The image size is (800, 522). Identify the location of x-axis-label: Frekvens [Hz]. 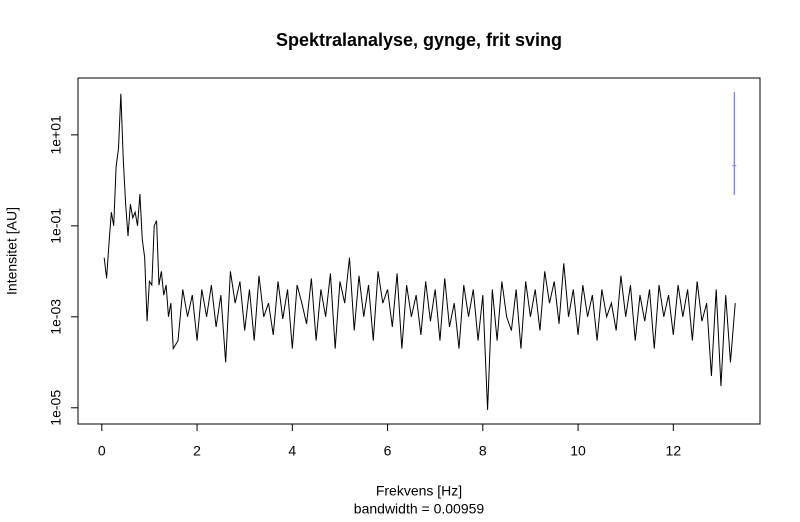
(419, 491).